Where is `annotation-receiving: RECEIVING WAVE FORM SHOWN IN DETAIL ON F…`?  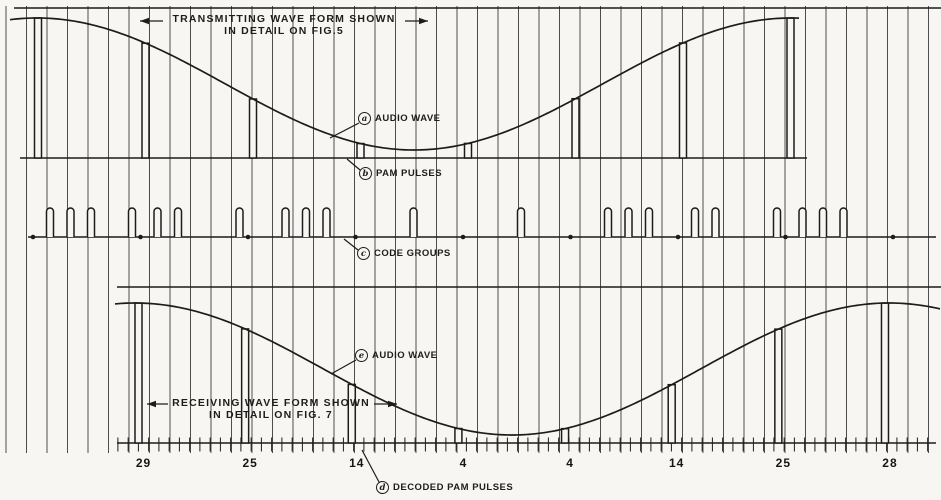
annotation-receiving: RECEIVING WAVE FORM SHOWN IN DETAIL ON F… is located at coordinates (271, 409).